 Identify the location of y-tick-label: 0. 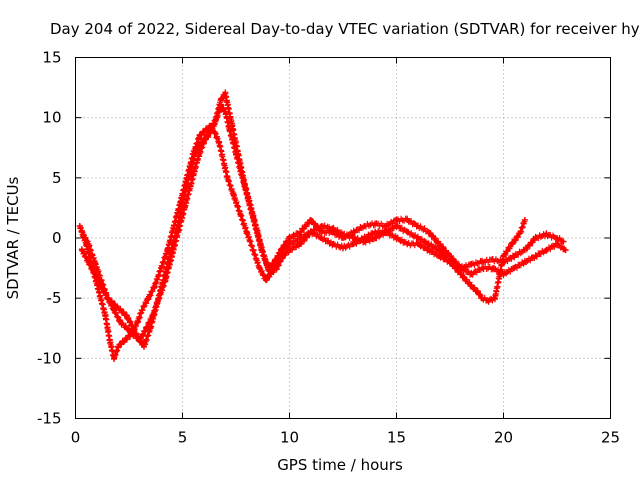
(57, 238).